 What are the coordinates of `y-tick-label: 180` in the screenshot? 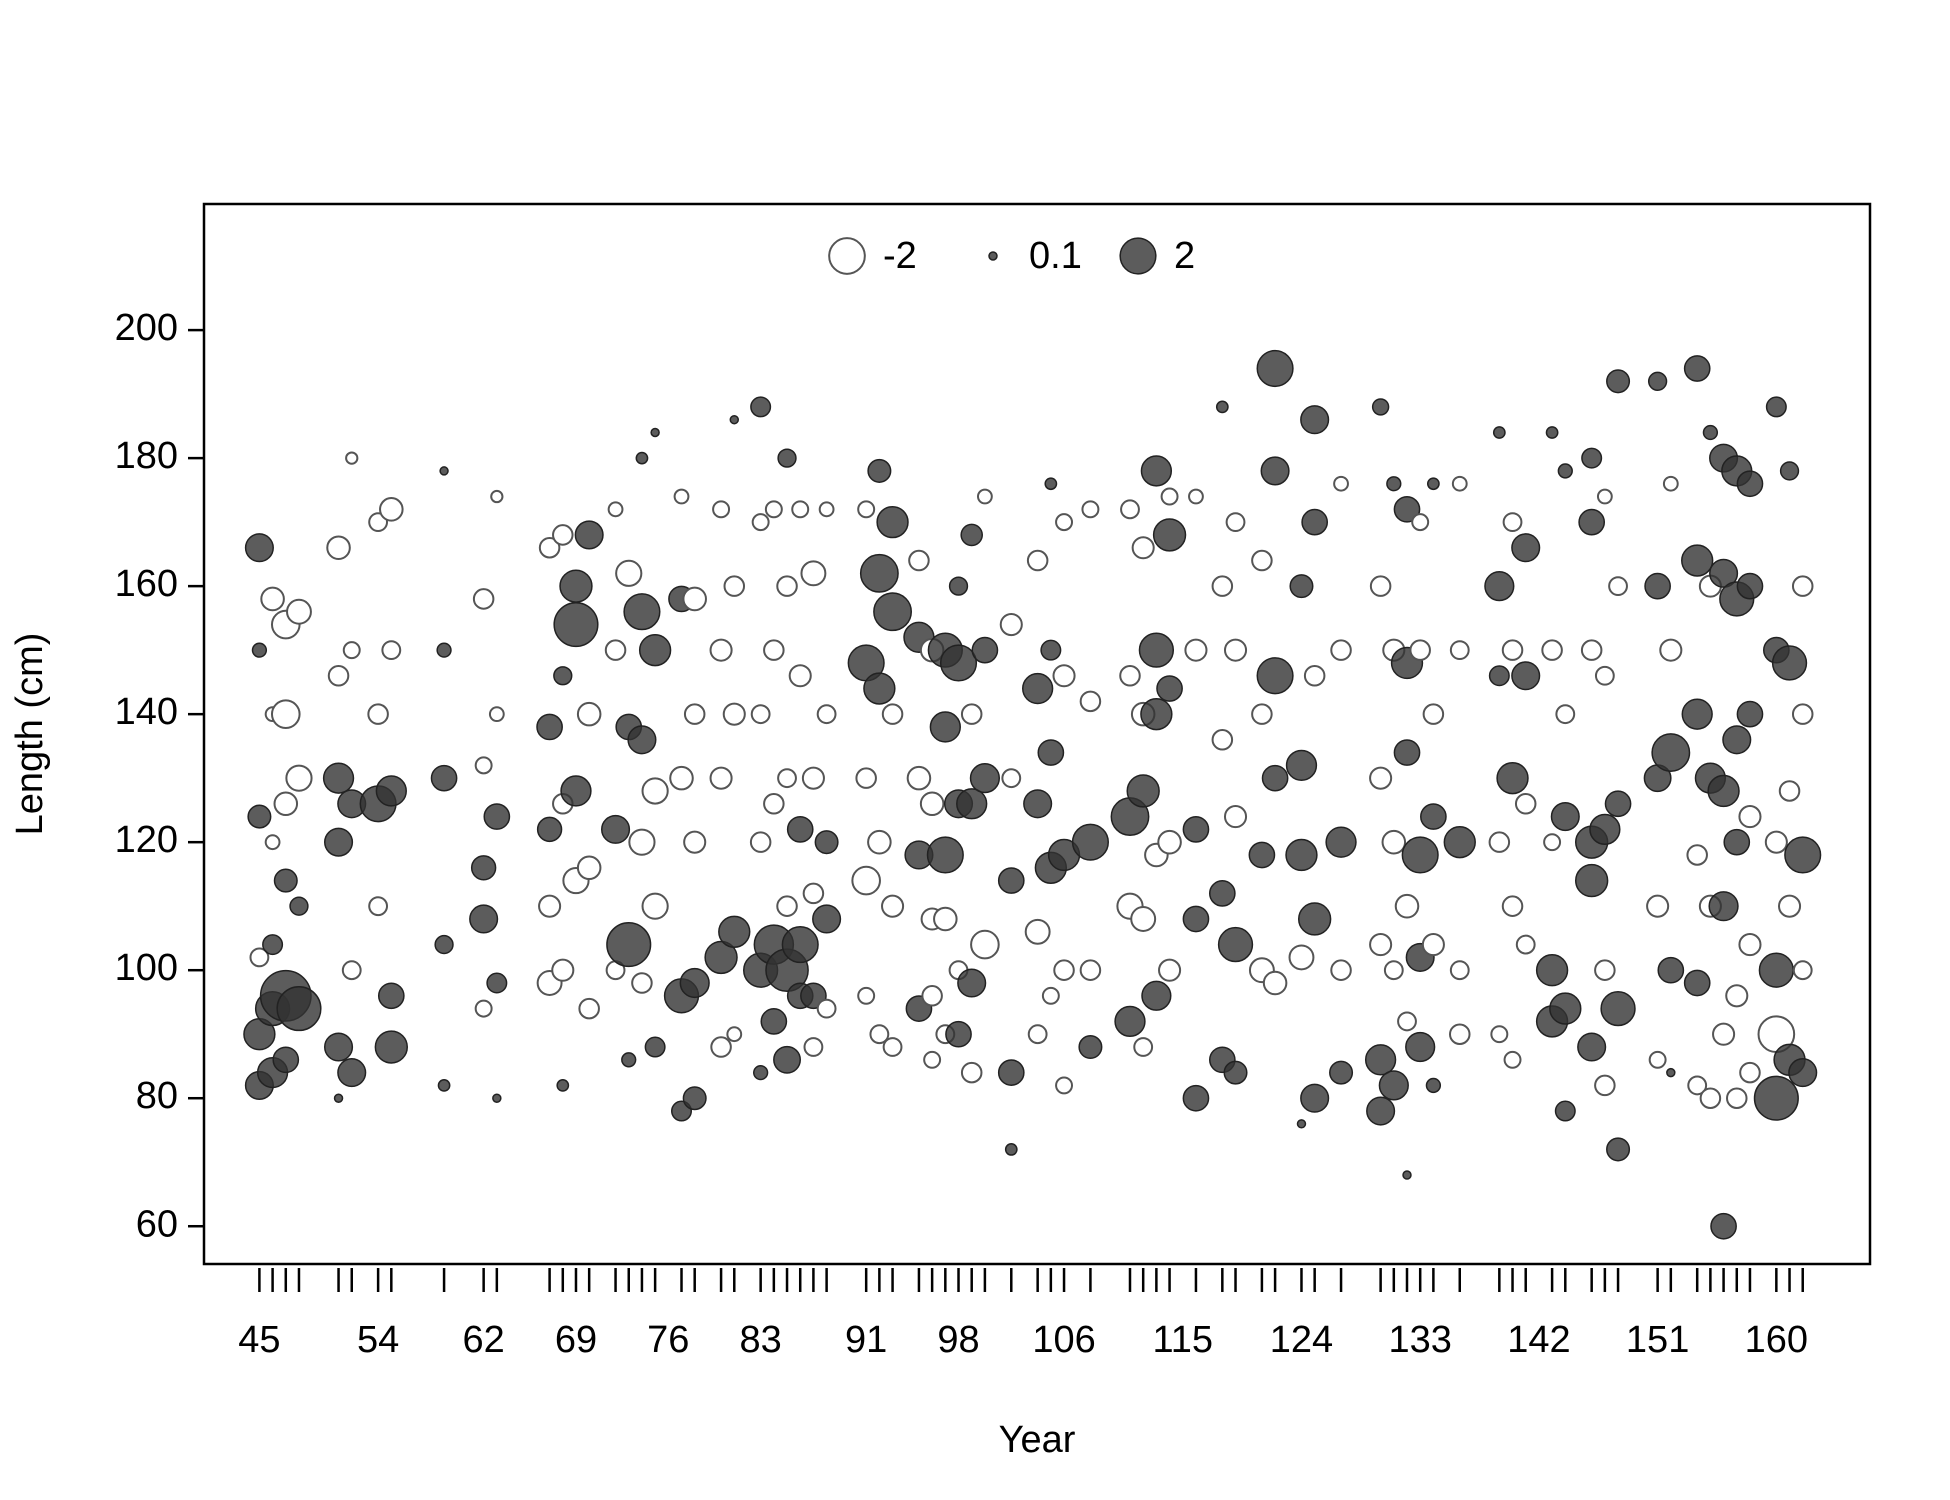 It's located at (146, 456).